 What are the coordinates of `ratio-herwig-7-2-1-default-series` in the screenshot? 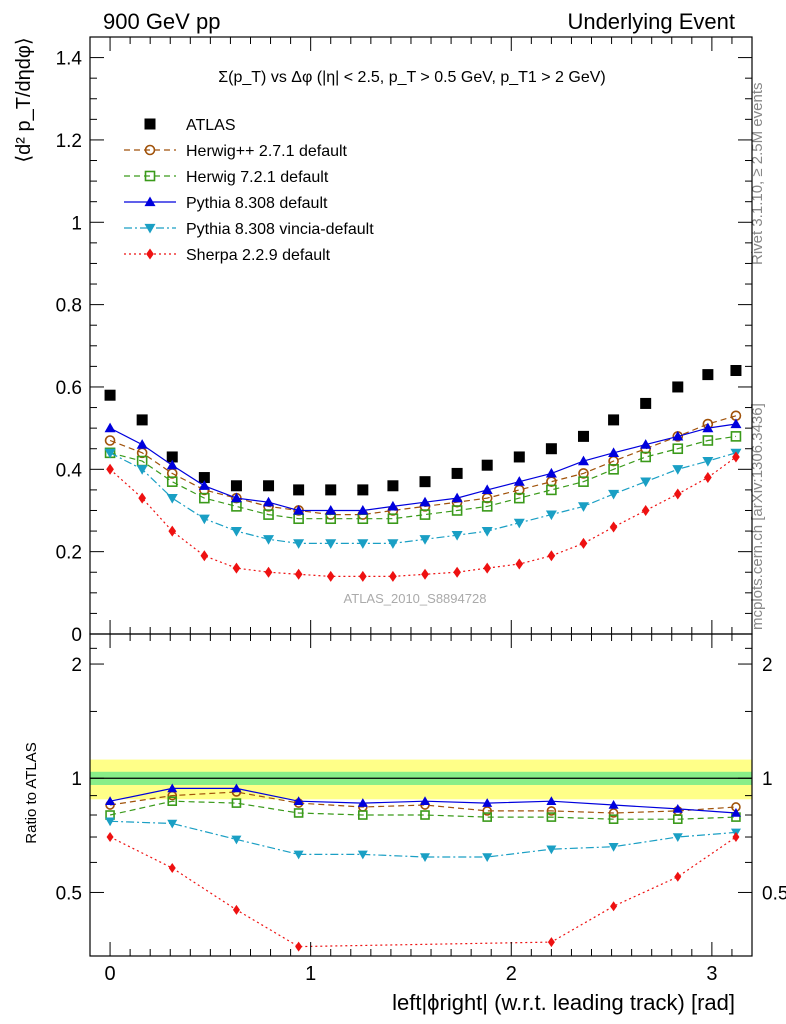 It's located at (423, 810).